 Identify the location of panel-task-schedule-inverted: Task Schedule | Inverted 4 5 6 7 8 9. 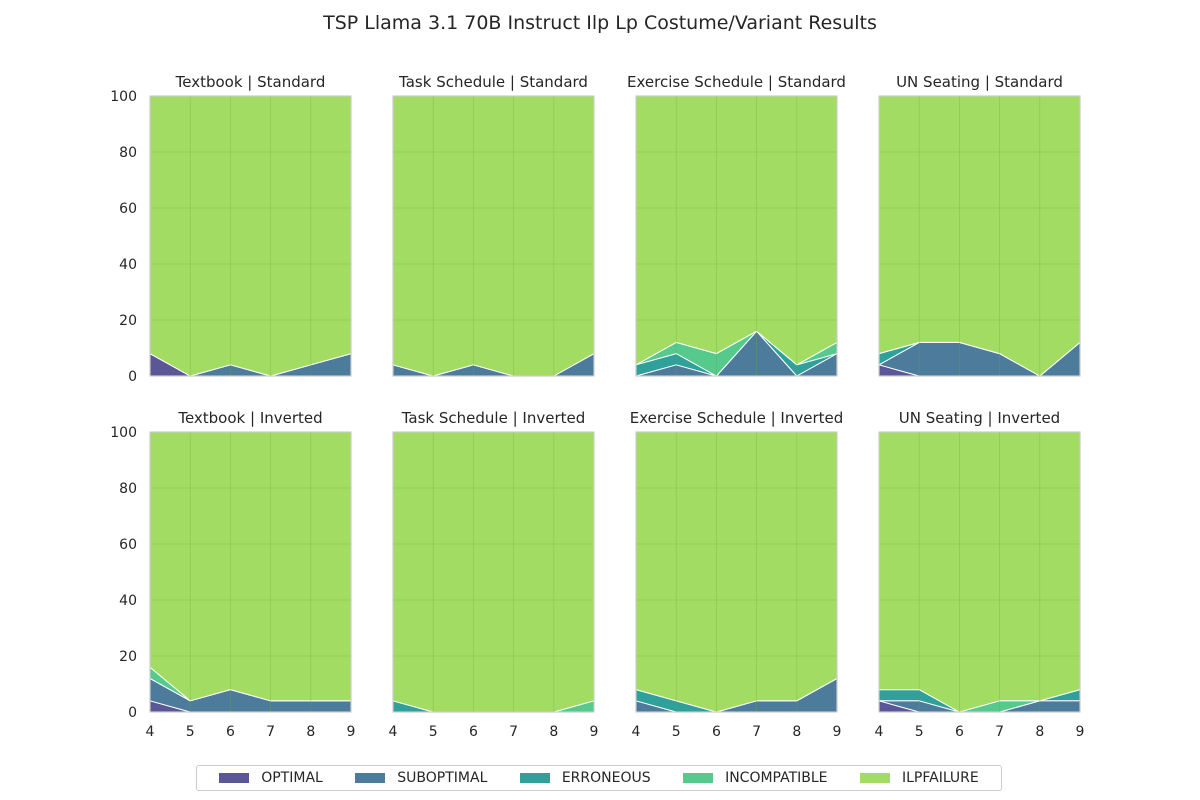
(494, 574).